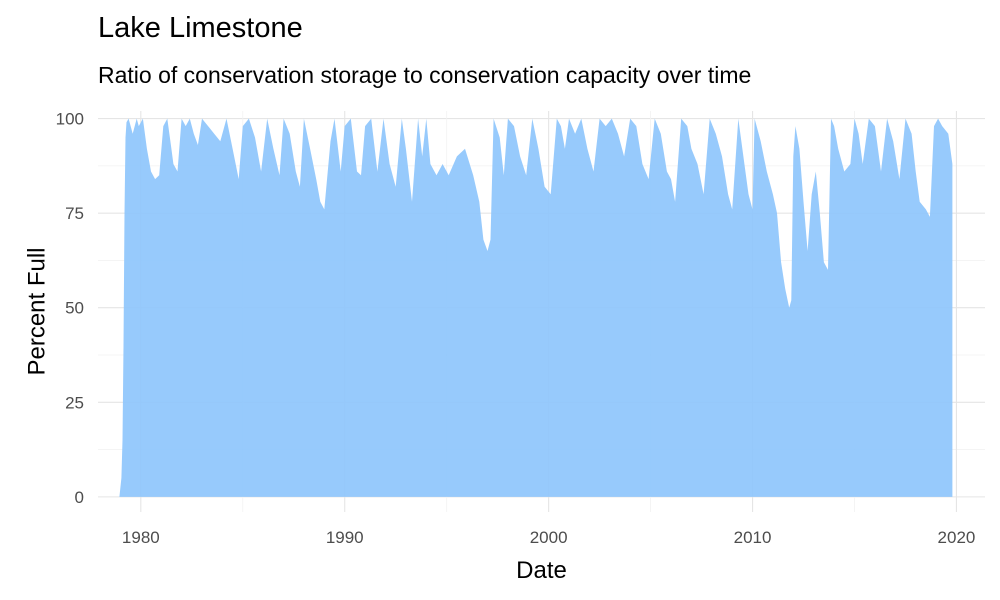  I want to click on x-tick-label: 1990, so click(345, 537).